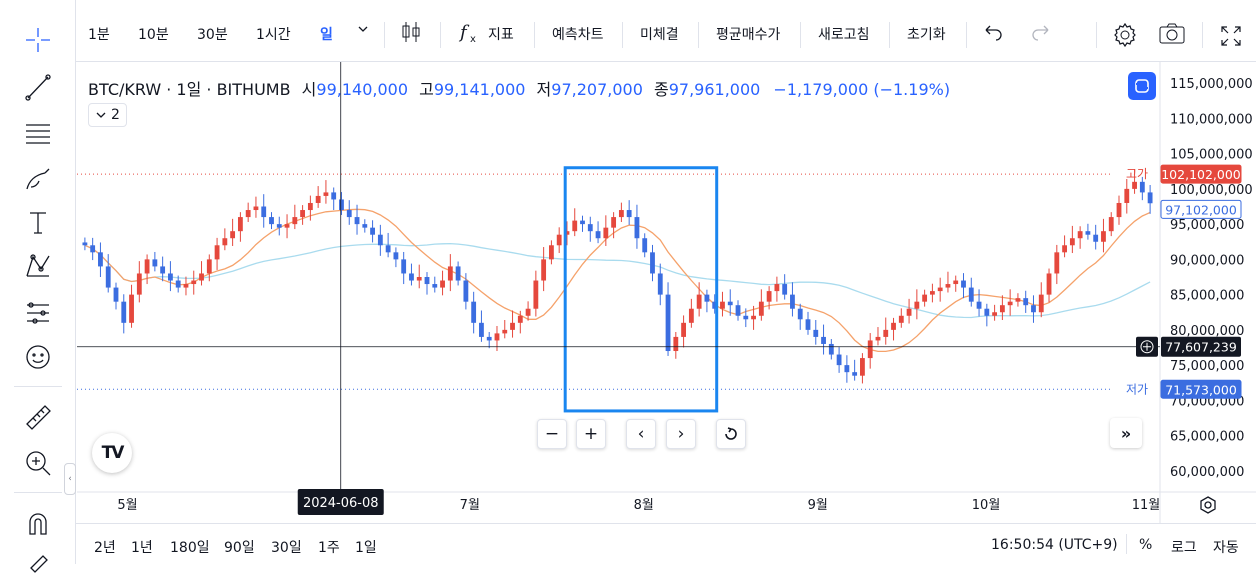  What do you see at coordinates (1041, 34) in the screenshot?
I see `redo-icon` at bounding box center [1041, 34].